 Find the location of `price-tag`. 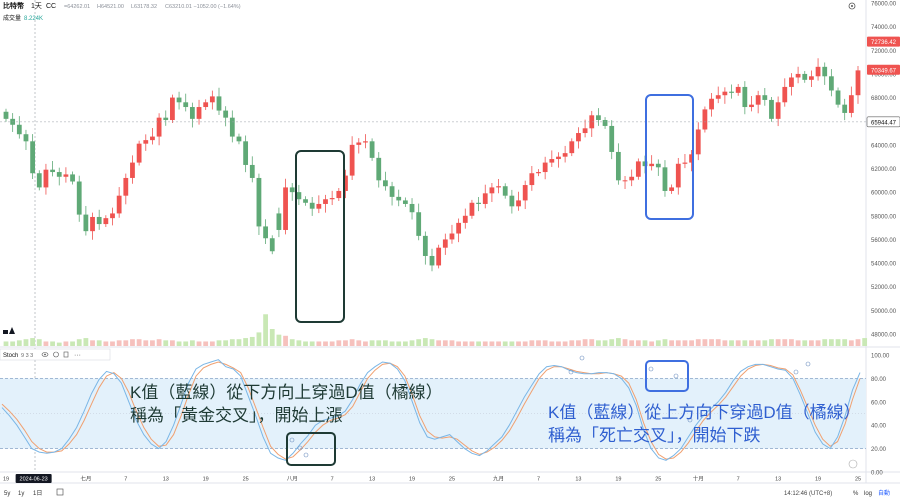

price-tag is located at coordinates (883, 41).